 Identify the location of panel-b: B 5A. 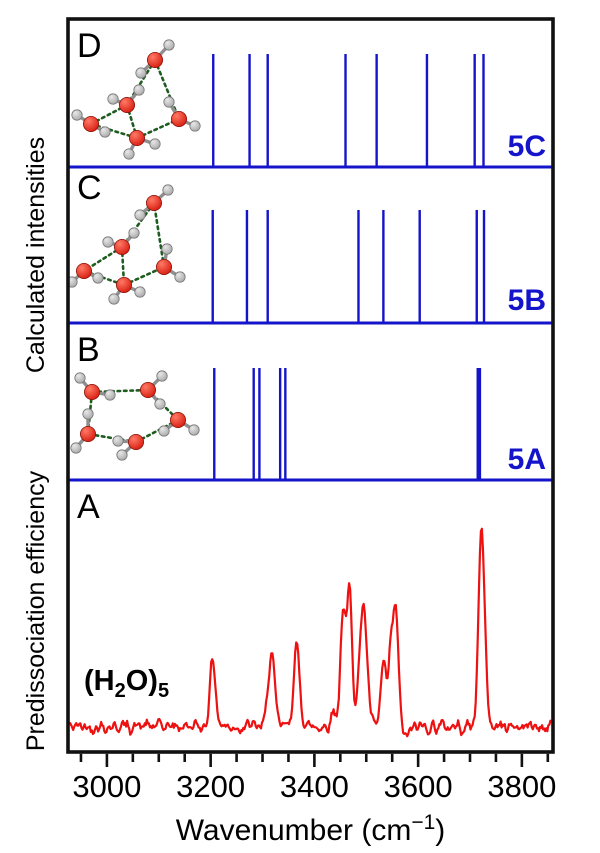
(310, 406).